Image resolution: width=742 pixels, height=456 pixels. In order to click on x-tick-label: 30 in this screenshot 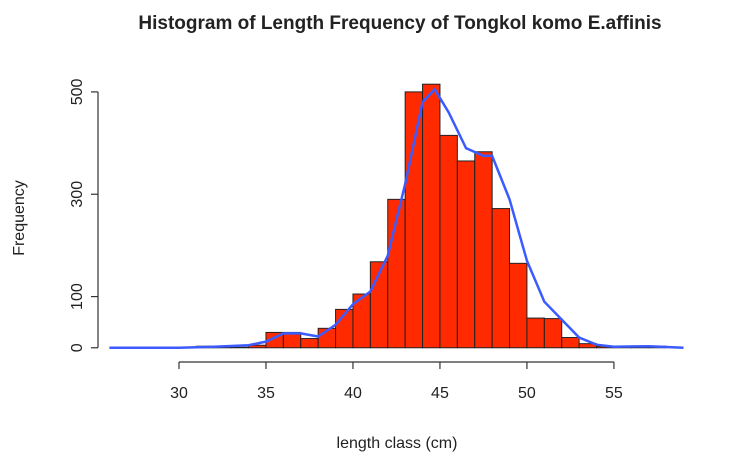, I will do `click(179, 393)`.